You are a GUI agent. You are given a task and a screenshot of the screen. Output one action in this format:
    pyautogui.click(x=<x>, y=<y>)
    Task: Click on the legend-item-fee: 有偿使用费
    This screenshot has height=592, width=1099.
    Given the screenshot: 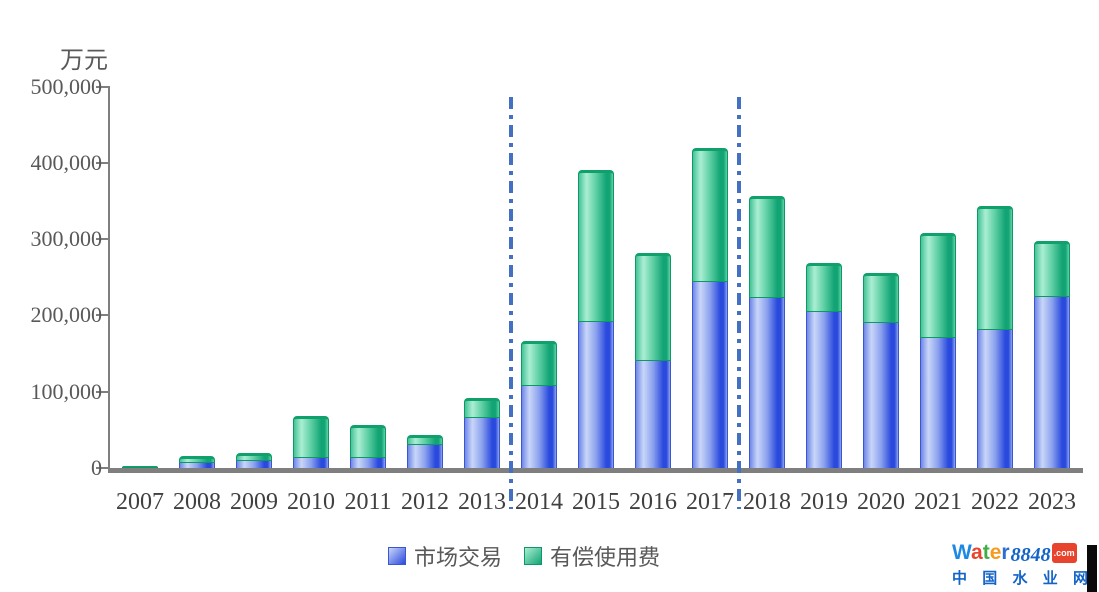 What is the action you would take?
    pyautogui.click(x=592, y=556)
    